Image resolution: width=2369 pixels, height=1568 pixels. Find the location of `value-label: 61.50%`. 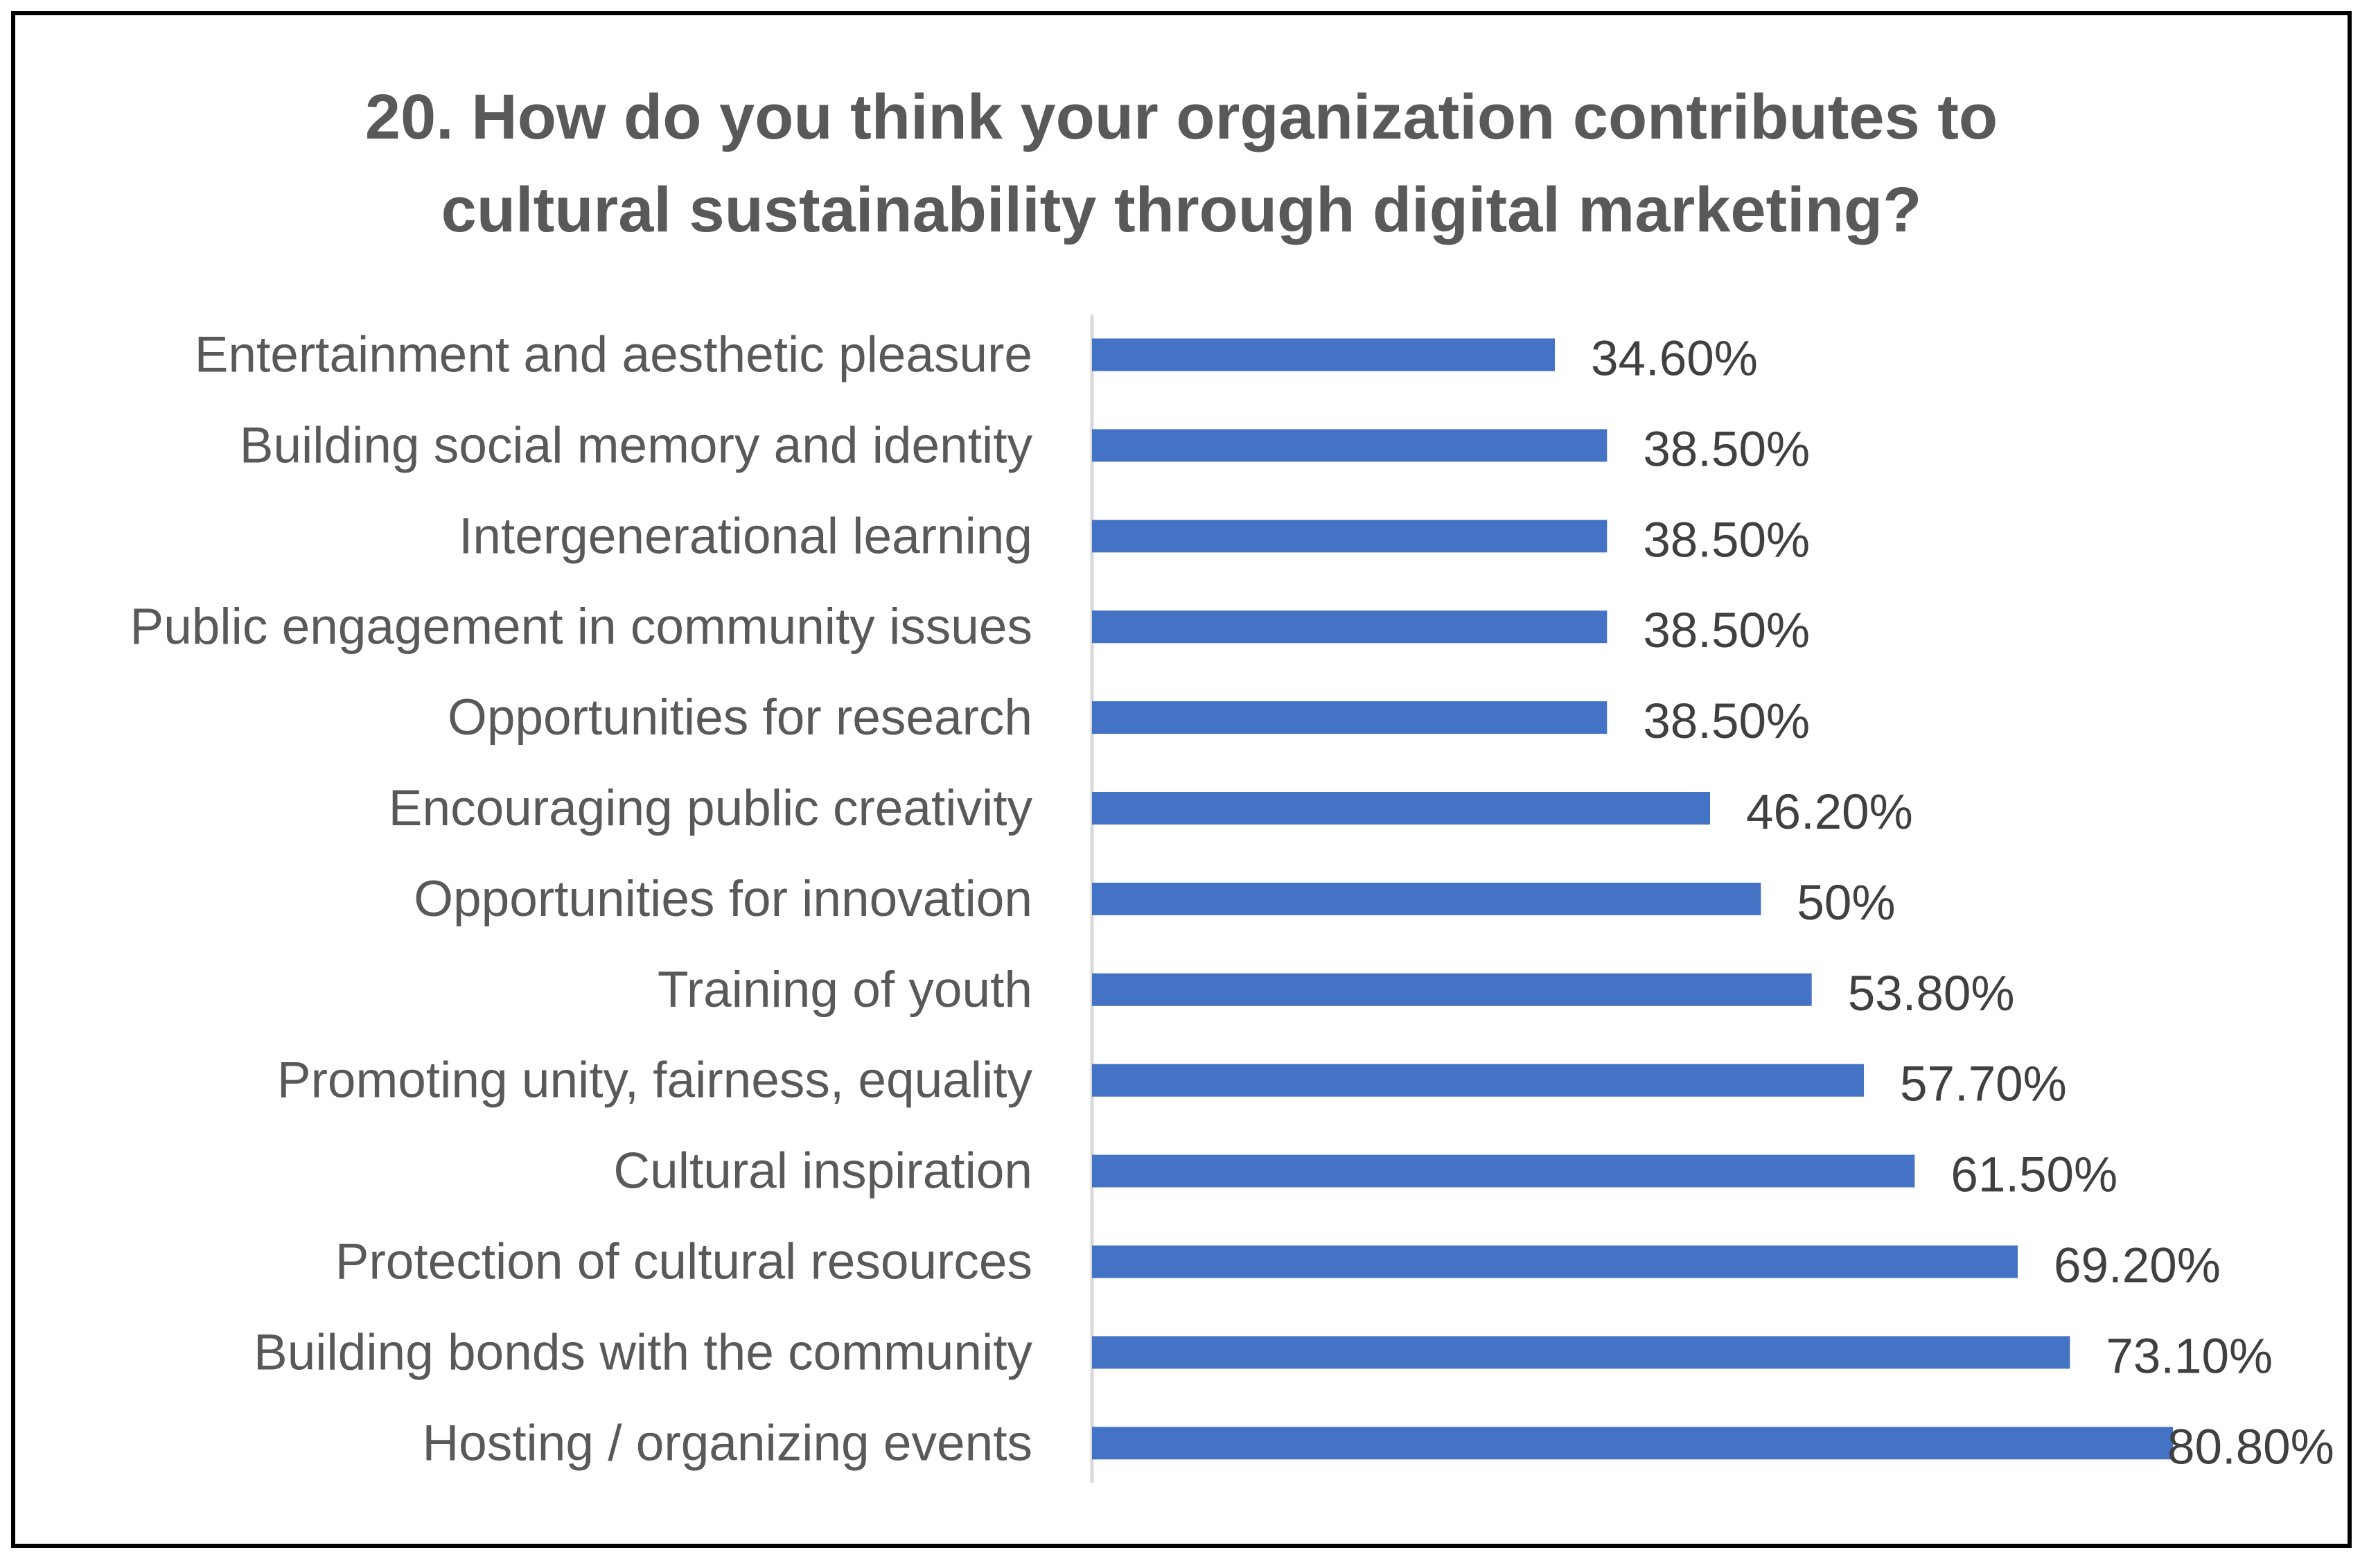

value-label: 61.50% is located at coordinates (2034, 1175).